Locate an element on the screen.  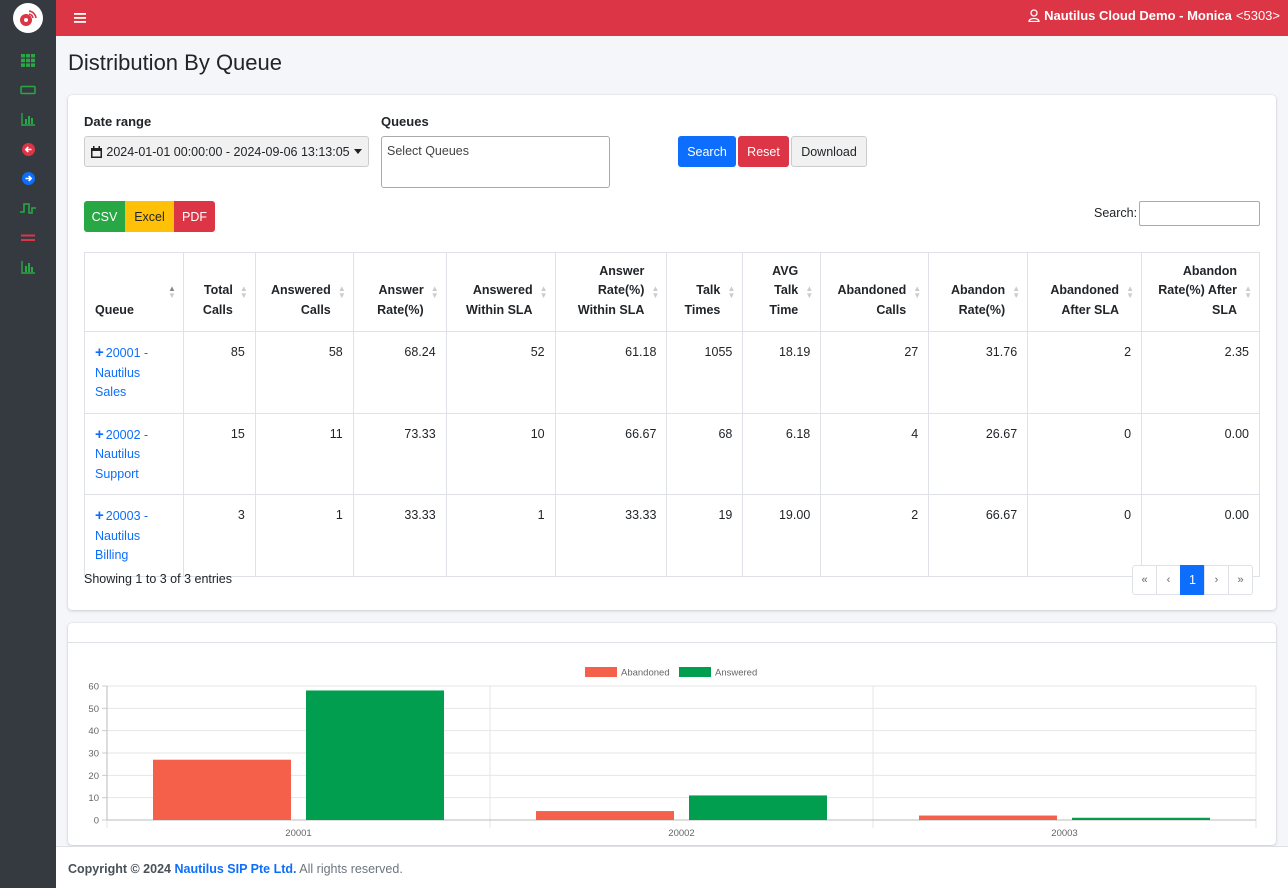
footer-company-link: Nautilus SIP Pte Ltd. is located at coordinates (235, 869).